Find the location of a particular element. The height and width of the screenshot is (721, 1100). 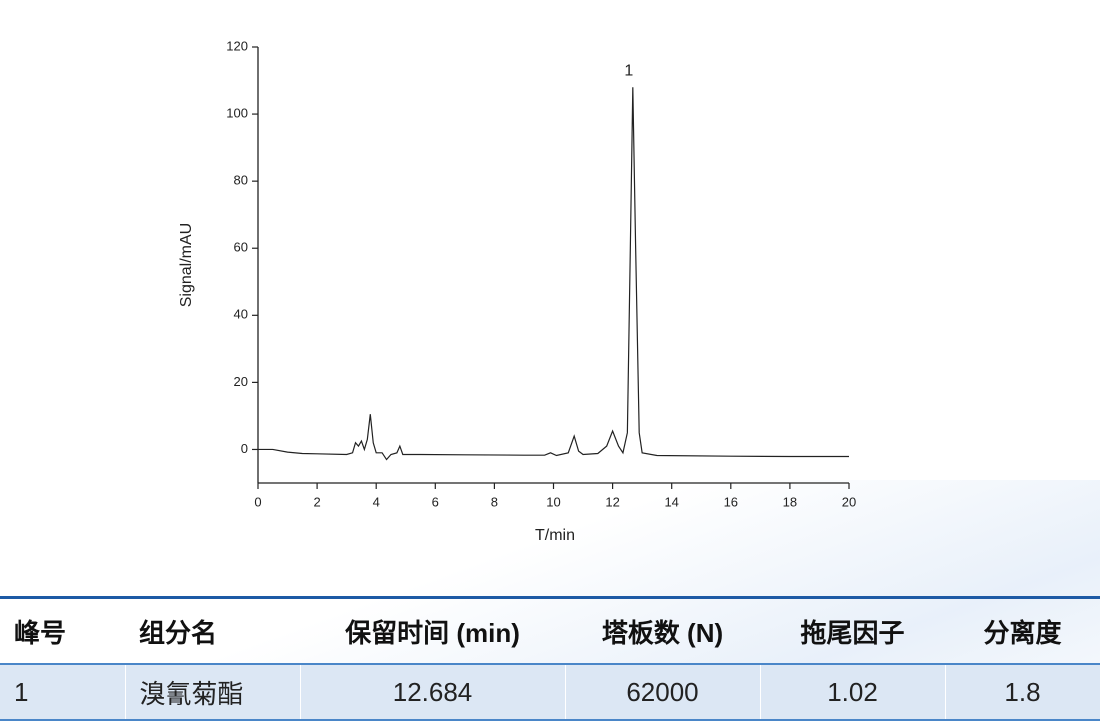

y-tick-label: 0 is located at coordinates (244, 448).